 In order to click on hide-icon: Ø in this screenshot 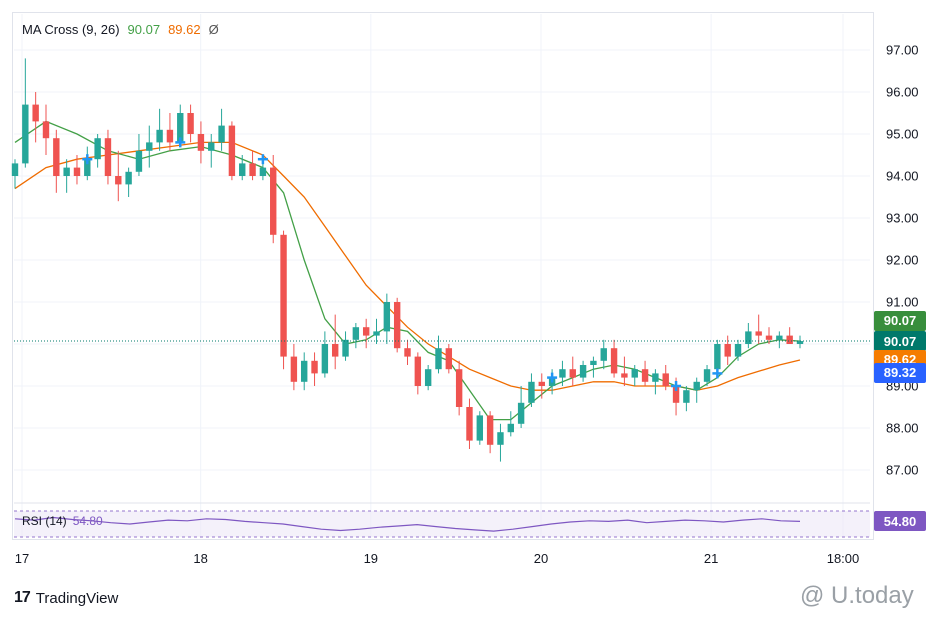, I will do `click(213, 29)`.